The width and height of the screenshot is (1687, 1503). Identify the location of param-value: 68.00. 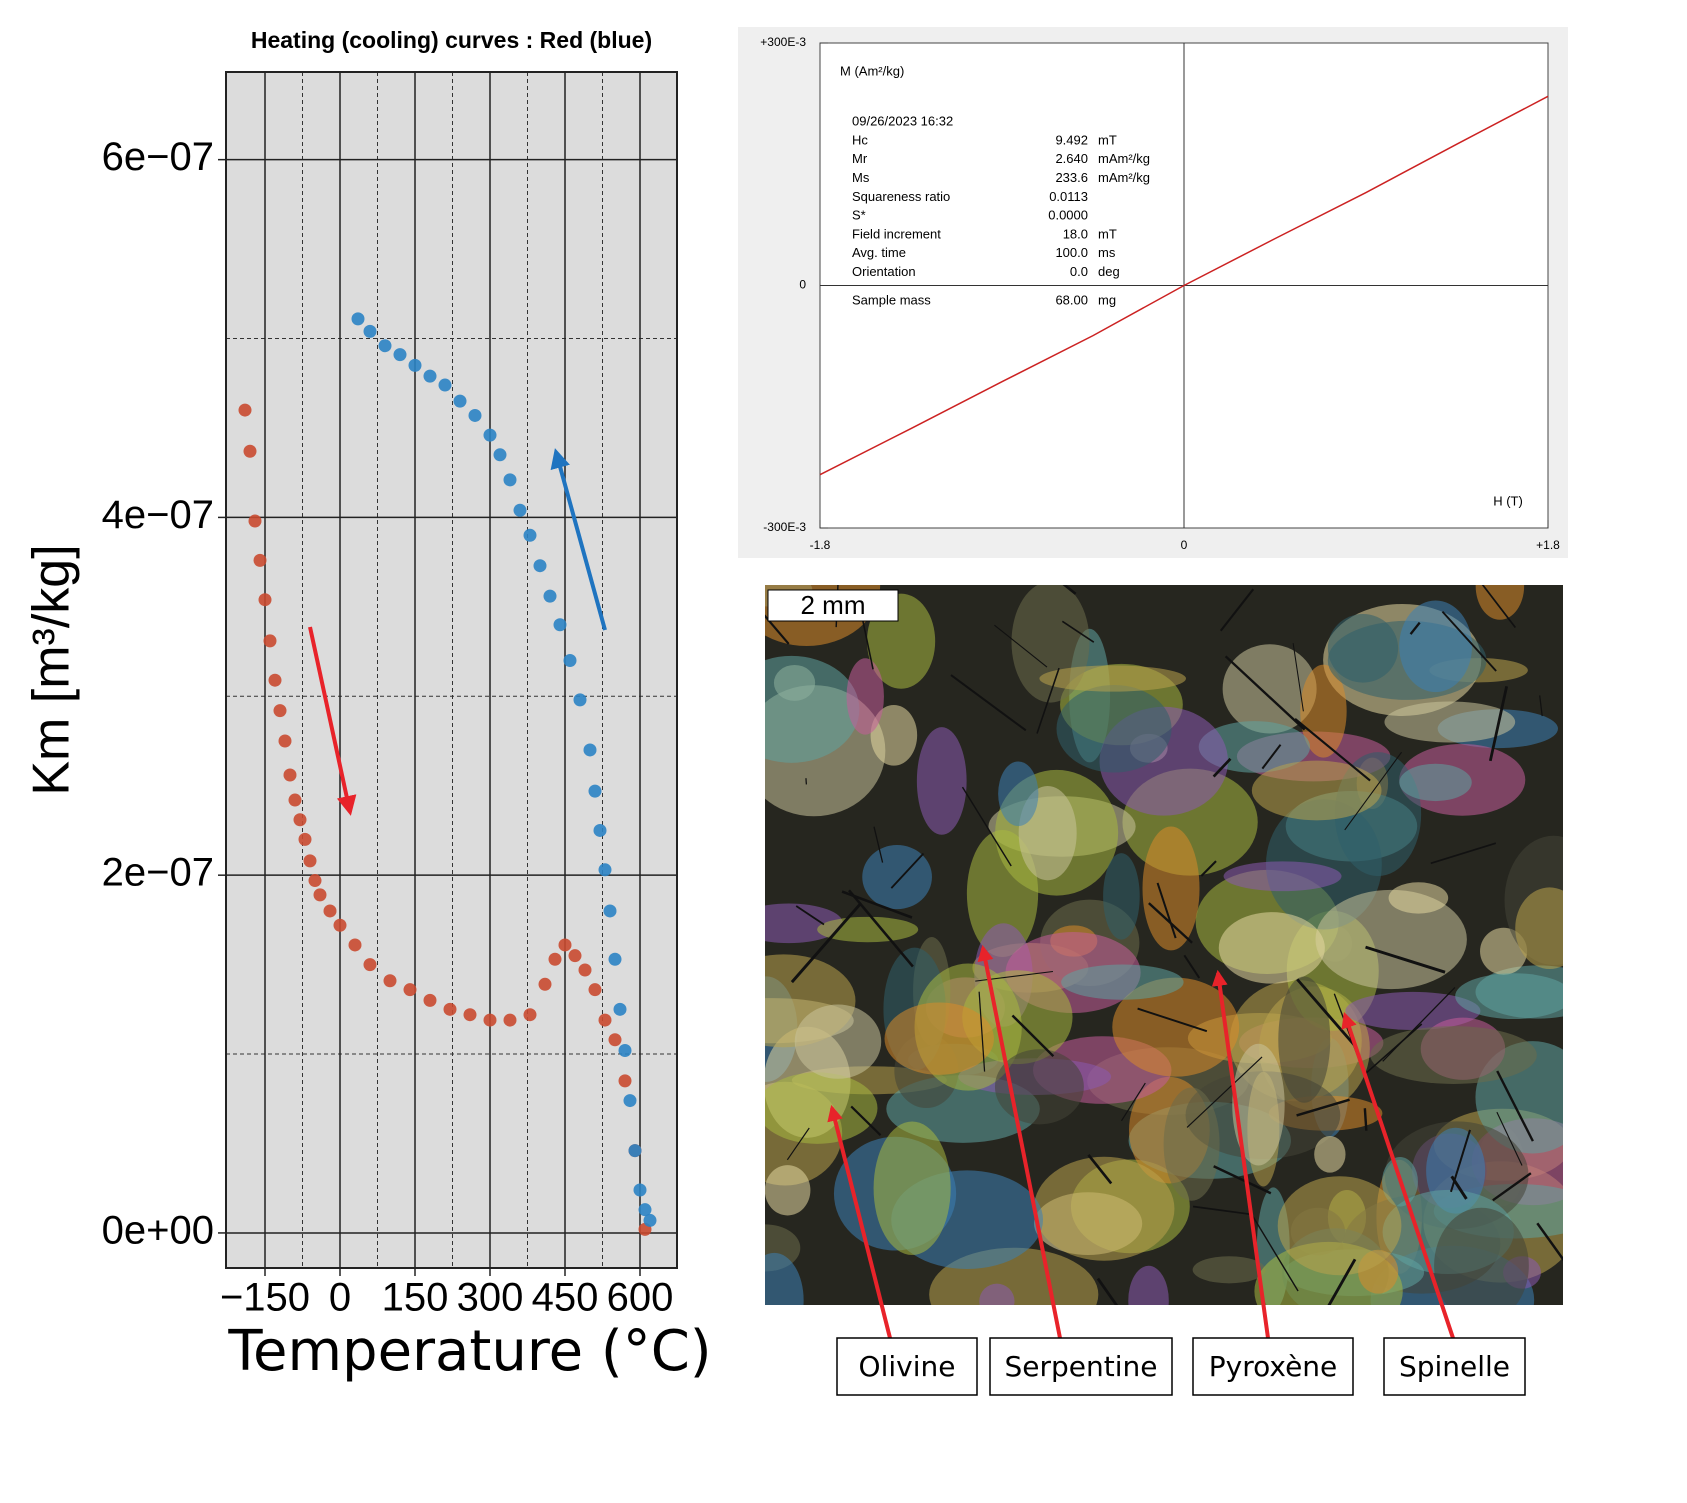
(1071, 299).